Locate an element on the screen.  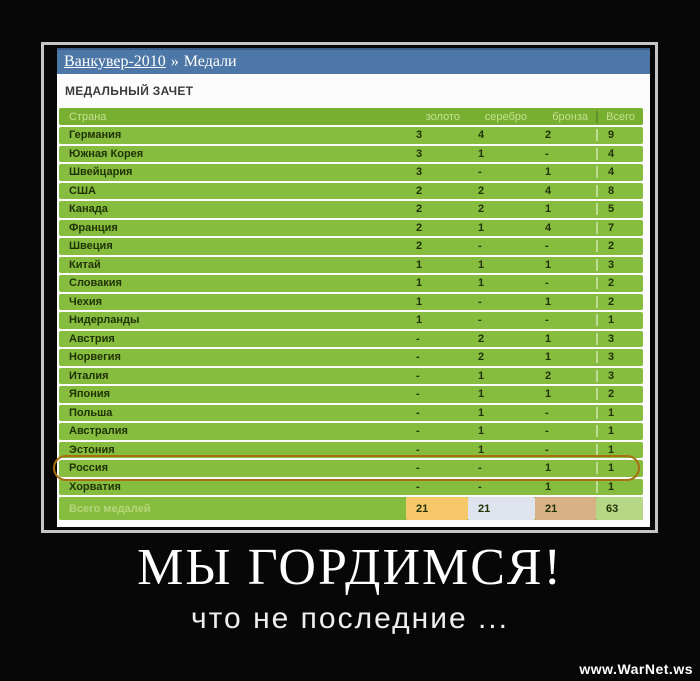
country-cell: Германия is located at coordinates (95, 135).